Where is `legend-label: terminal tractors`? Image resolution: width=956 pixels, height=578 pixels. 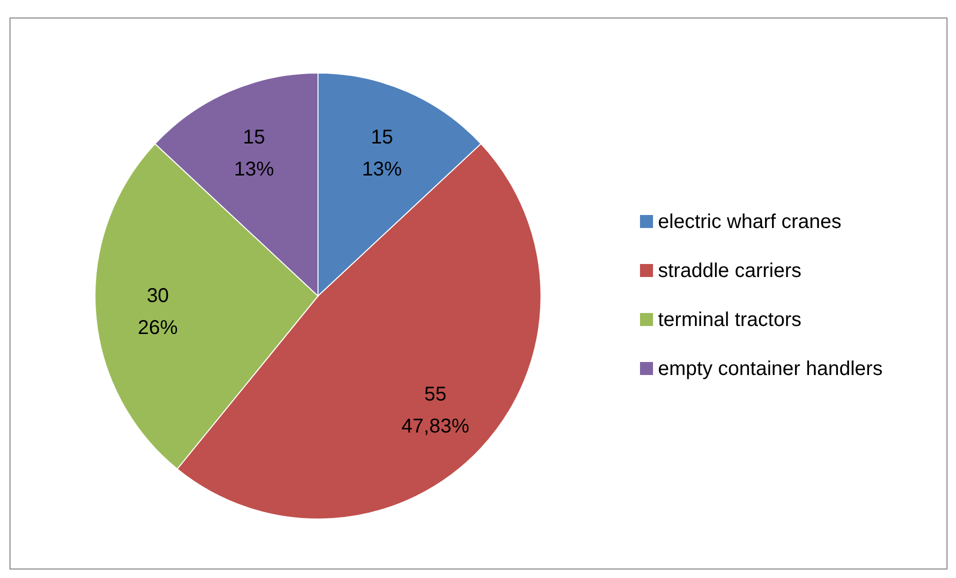
legend-label: terminal tractors is located at coordinates (730, 320).